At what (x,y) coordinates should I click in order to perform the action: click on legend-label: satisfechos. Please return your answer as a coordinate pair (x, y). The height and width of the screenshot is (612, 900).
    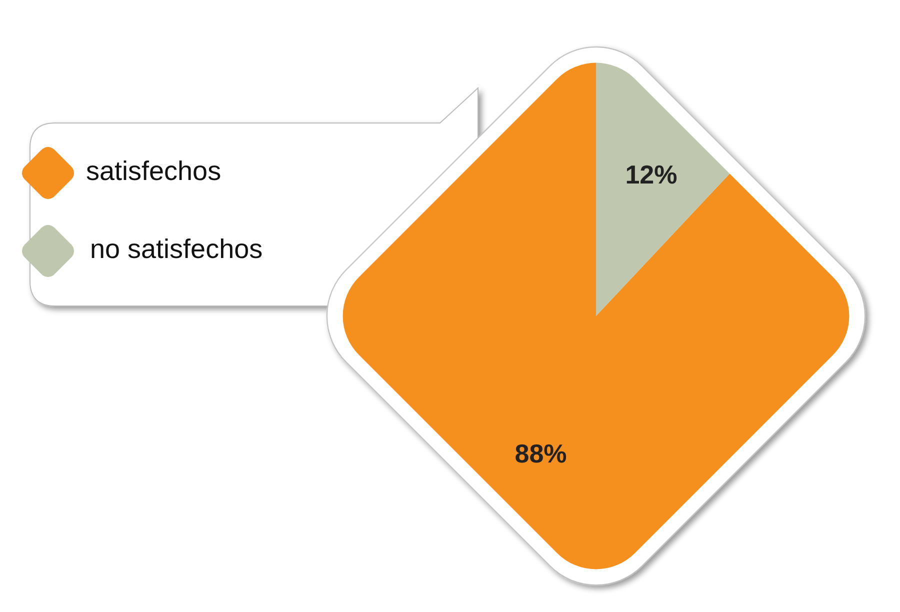
    Looking at the image, I should click on (154, 171).